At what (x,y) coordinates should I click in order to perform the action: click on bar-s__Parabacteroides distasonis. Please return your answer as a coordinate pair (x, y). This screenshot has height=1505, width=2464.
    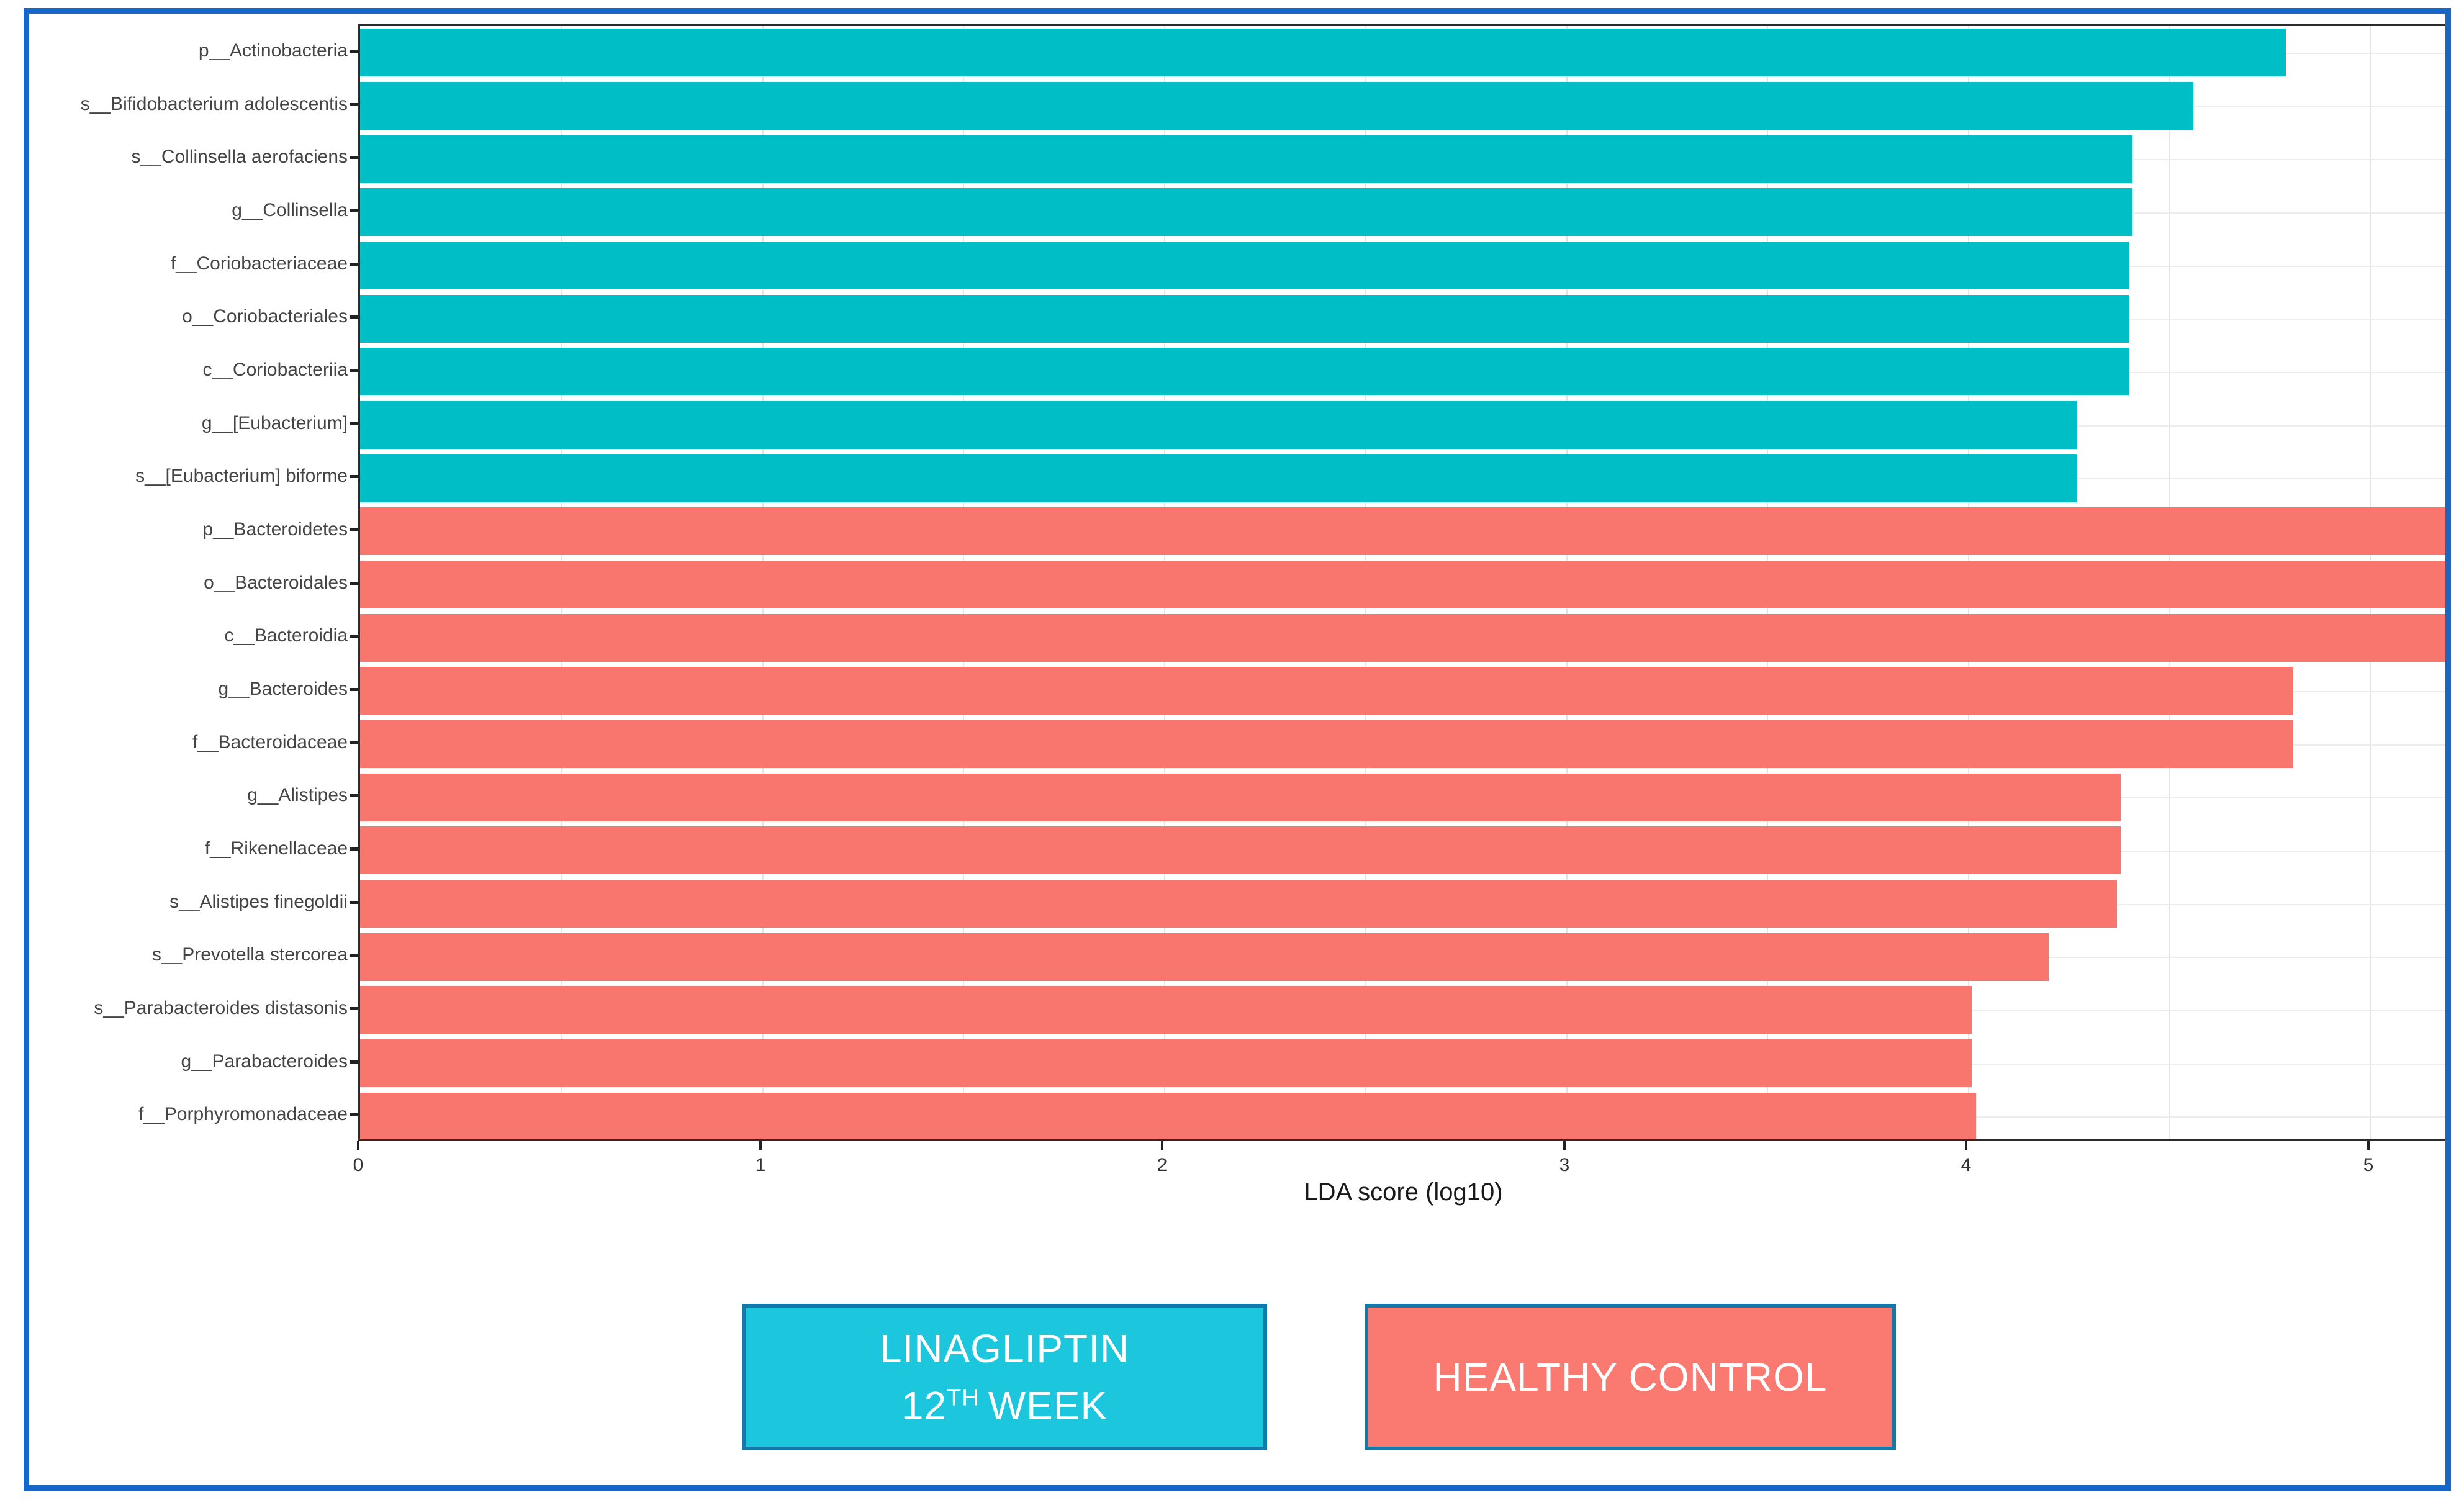
    Looking at the image, I should click on (1166, 1010).